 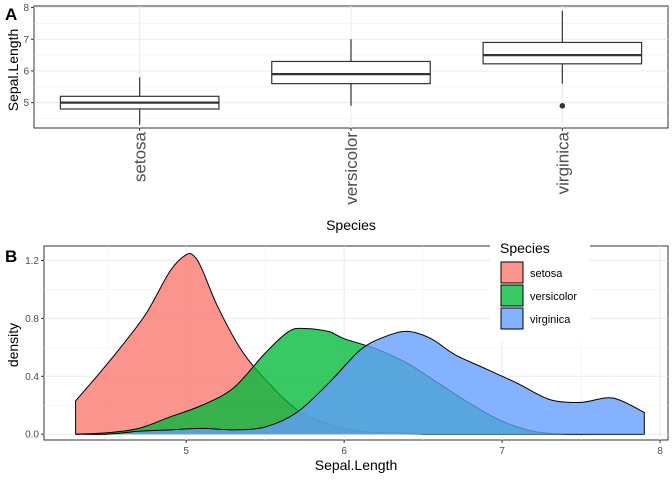 I want to click on box-setosa, so click(x=139, y=101).